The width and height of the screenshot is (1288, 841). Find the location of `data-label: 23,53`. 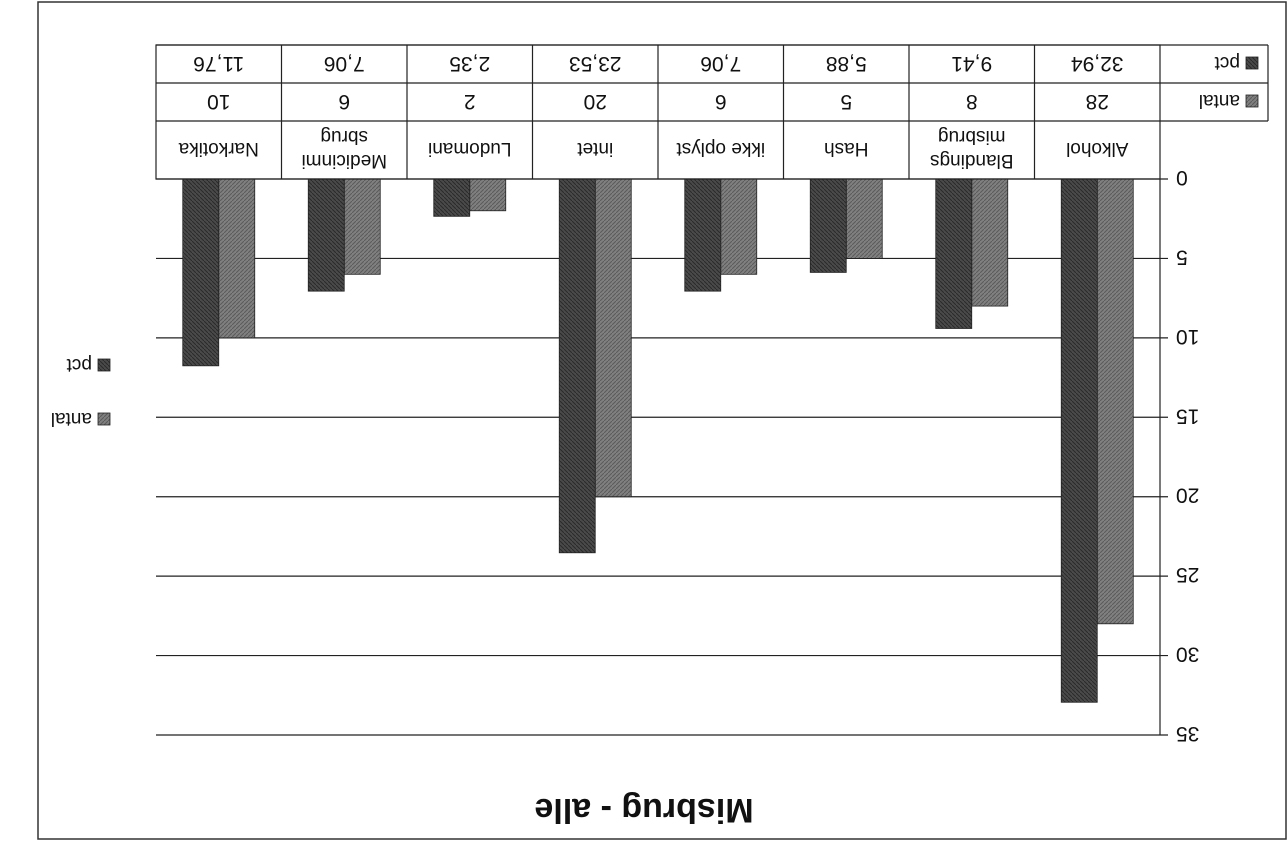

data-label: 23,53 is located at coordinates (595, 63).